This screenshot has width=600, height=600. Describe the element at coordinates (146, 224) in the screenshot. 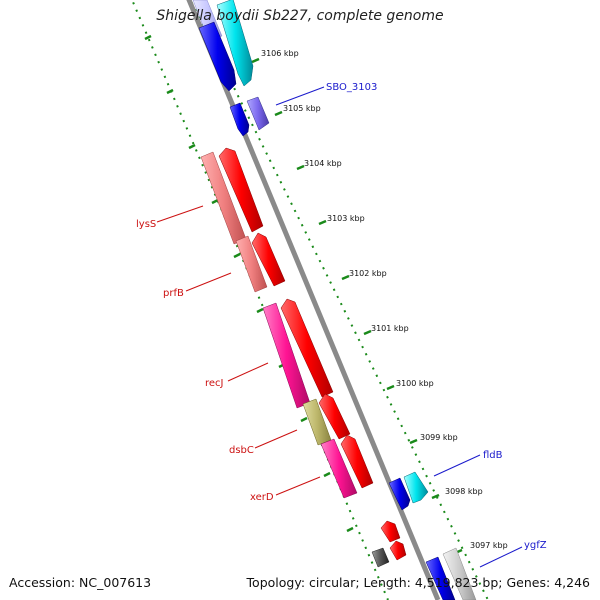

I see `gene-label-lyss: lysS` at that location.